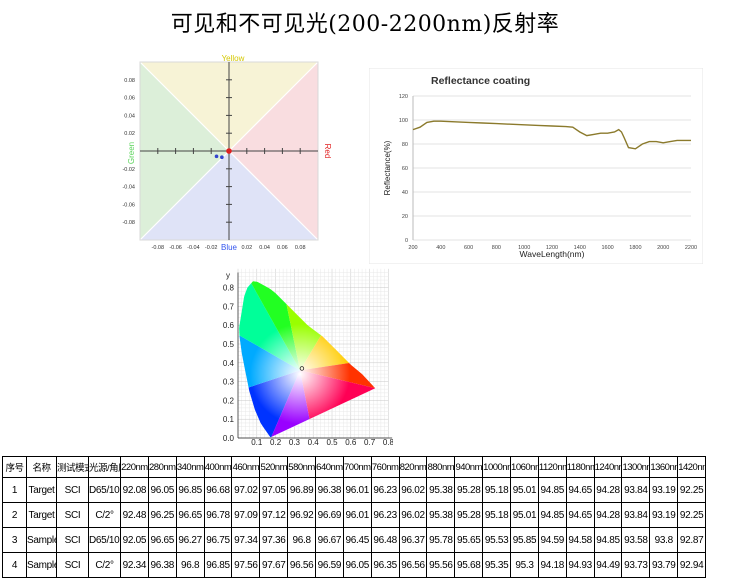  Describe the element at coordinates (302, 515) in the screenshot. I see `table-cell: 96.92` at that location.